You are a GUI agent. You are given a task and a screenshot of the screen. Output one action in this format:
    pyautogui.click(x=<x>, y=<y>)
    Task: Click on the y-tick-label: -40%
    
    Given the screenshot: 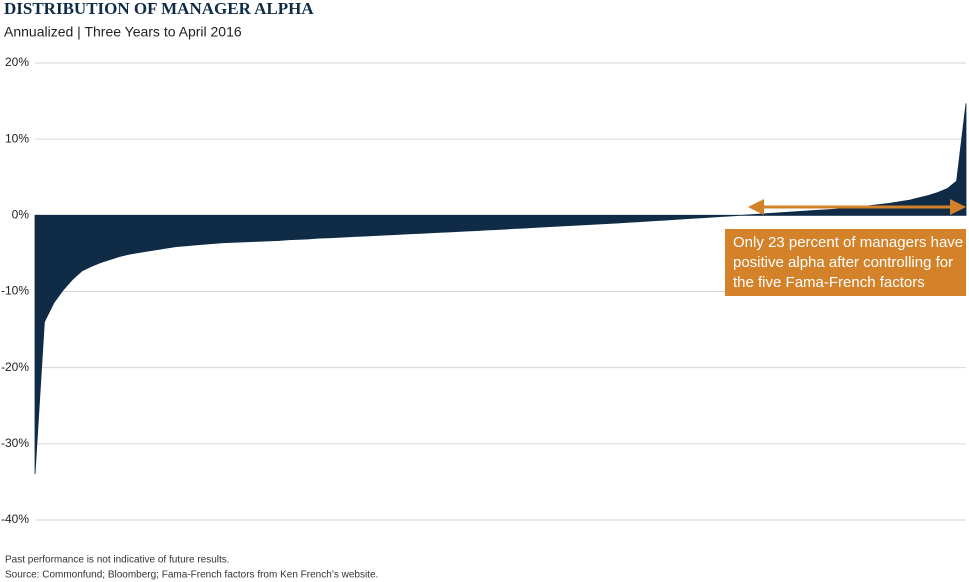 What is the action you would take?
    pyautogui.click(x=15, y=519)
    